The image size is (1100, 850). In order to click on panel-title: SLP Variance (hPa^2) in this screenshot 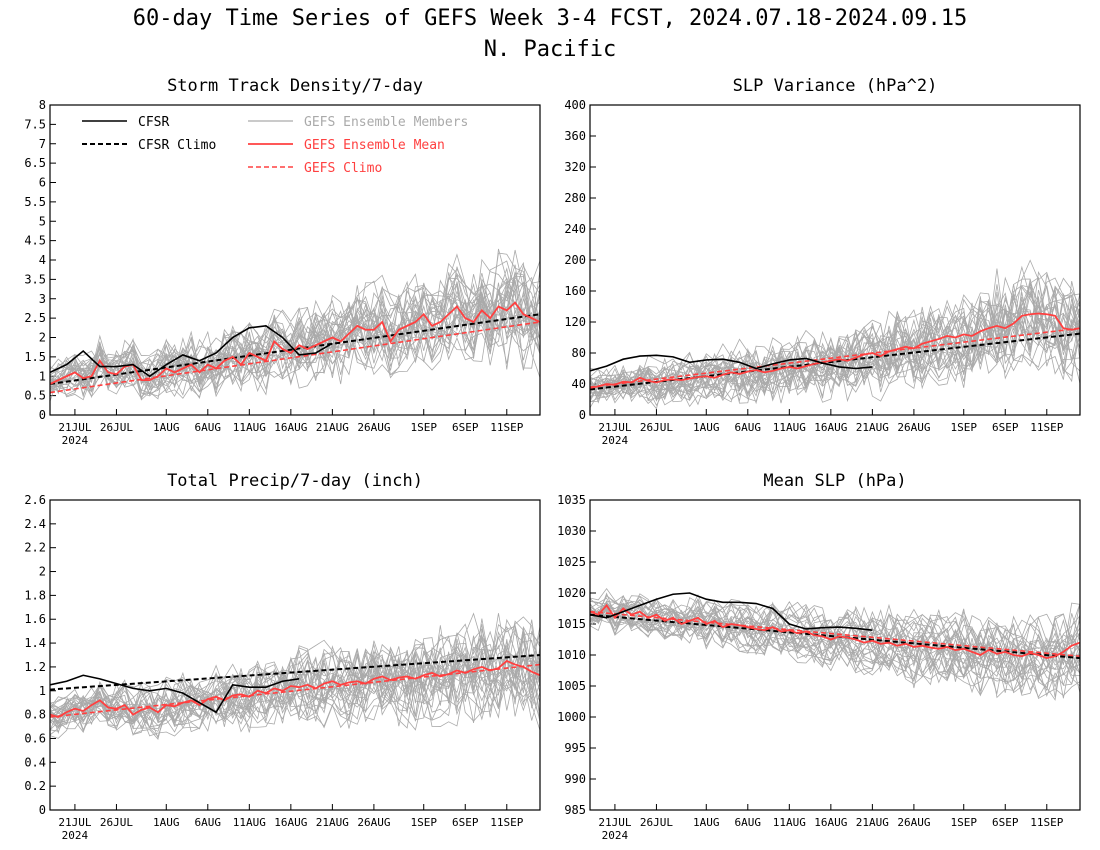, I will do `click(835, 86)`.